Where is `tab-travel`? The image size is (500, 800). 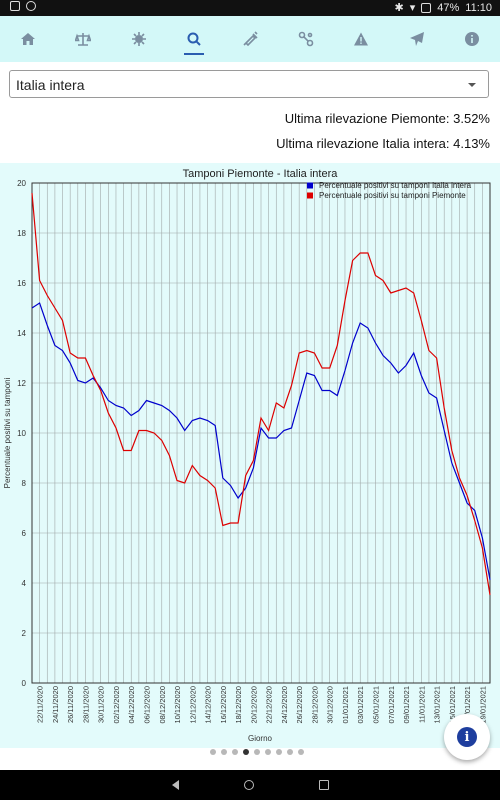 tab-travel is located at coordinates (417, 39).